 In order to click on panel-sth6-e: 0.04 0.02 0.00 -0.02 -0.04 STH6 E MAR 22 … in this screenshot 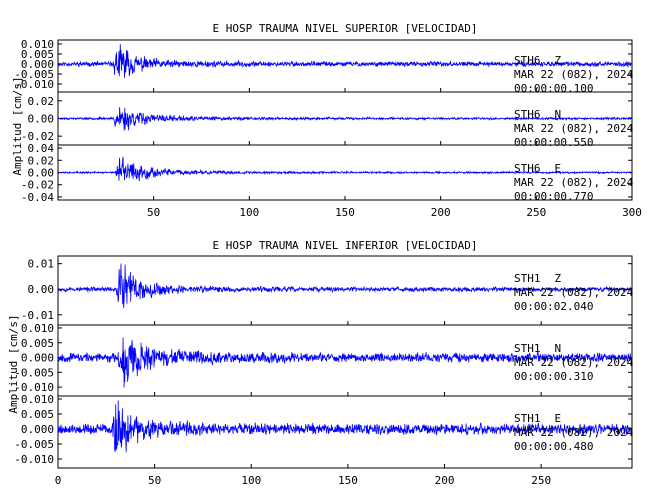, I will do `click(327, 173)`.